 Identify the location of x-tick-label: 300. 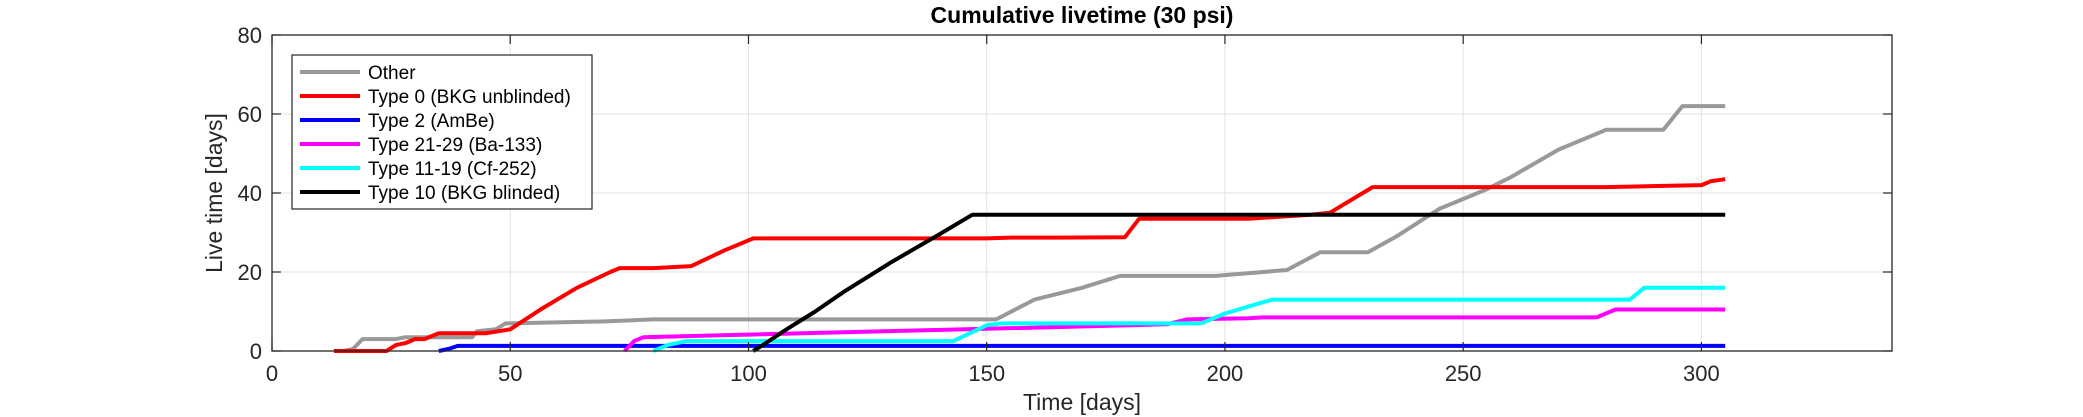
(1701, 373).